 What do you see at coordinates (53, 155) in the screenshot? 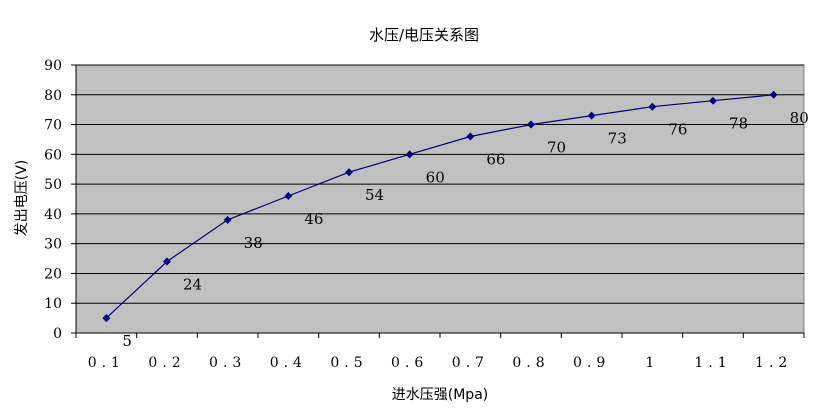
I see `y-tick-label: 60` at bounding box center [53, 155].